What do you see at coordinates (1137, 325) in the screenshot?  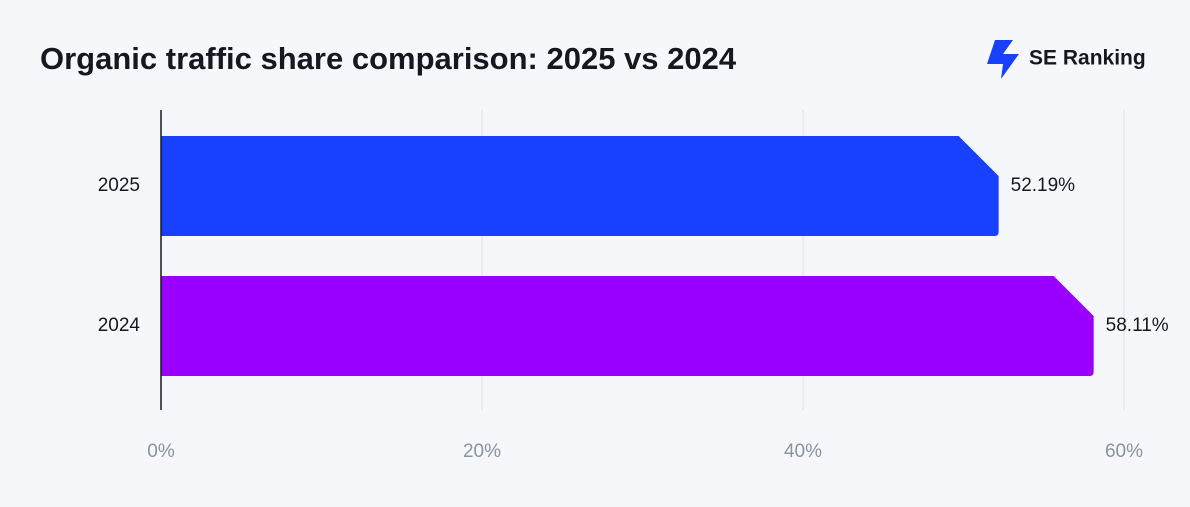 I see `value-label: 58.11%` at bounding box center [1137, 325].